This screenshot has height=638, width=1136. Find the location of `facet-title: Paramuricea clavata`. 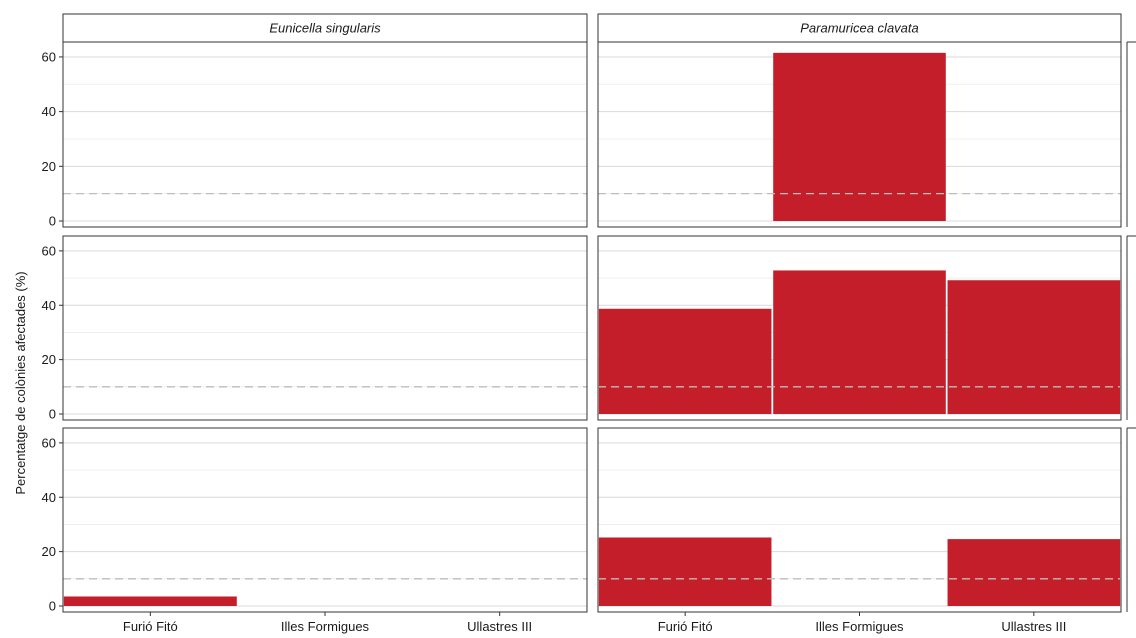

facet-title: Paramuricea clavata is located at coordinates (859, 28).